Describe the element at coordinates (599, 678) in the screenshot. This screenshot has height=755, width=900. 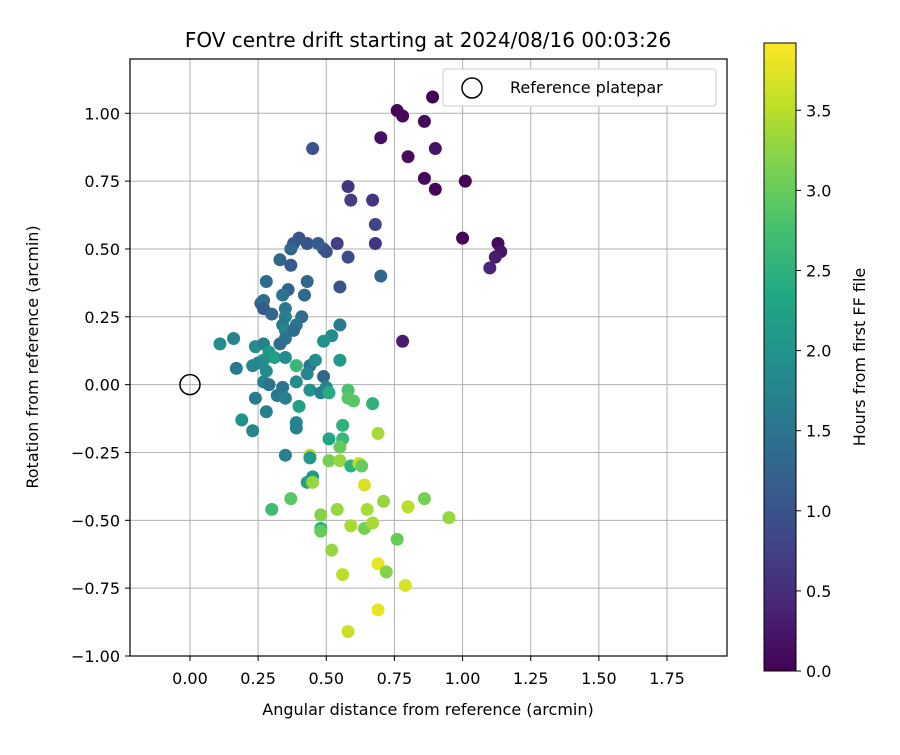
I see `x-tick-label: 1.50` at that location.